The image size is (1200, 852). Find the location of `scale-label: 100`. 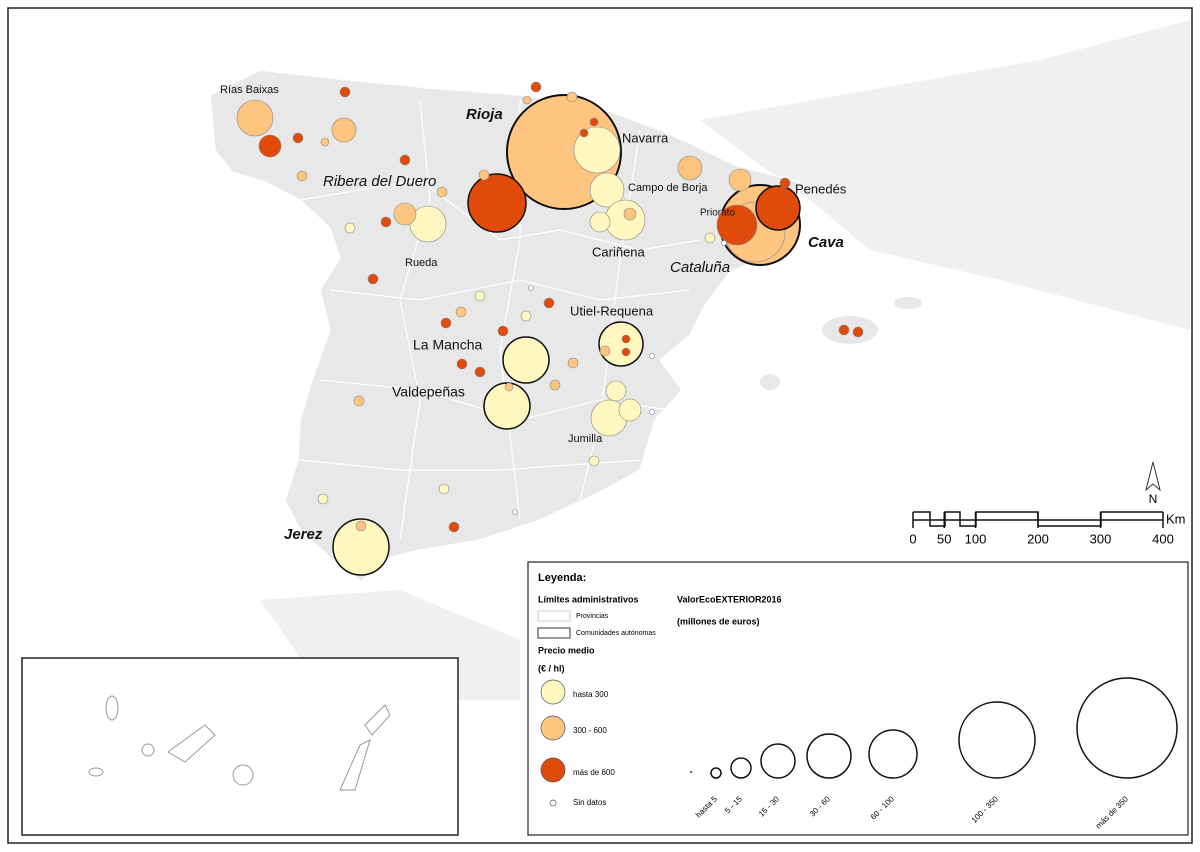

scale-label: 100 is located at coordinates (976, 538).